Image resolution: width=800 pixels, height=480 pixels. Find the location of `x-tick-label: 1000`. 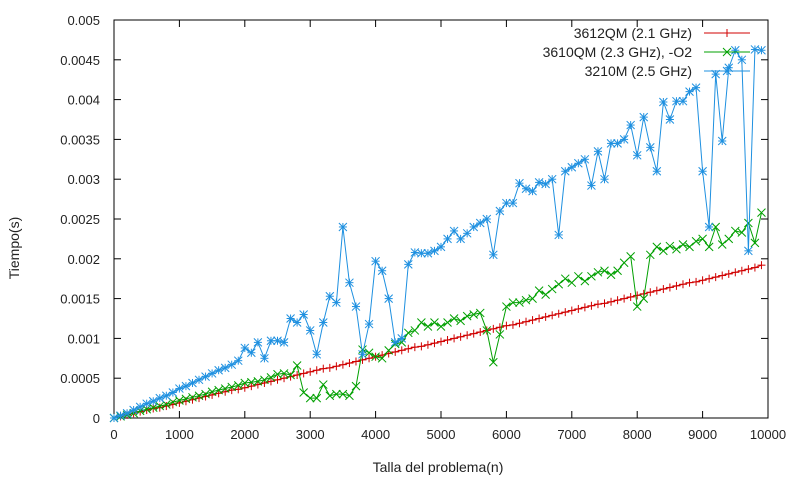

x-tick-label: 1000 is located at coordinates (179, 434).